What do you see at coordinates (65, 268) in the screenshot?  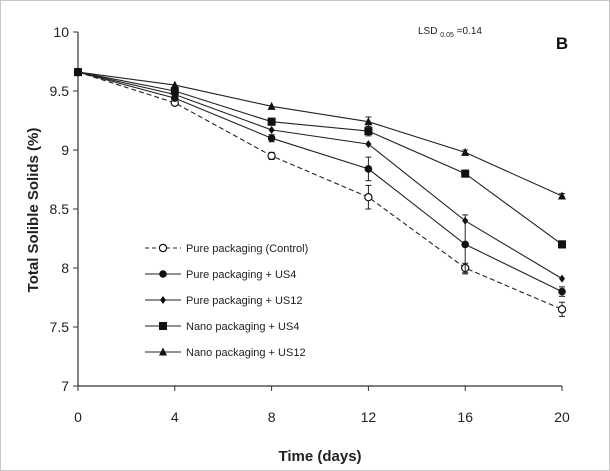 I see `y-tick-label: 8` at bounding box center [65, 268].